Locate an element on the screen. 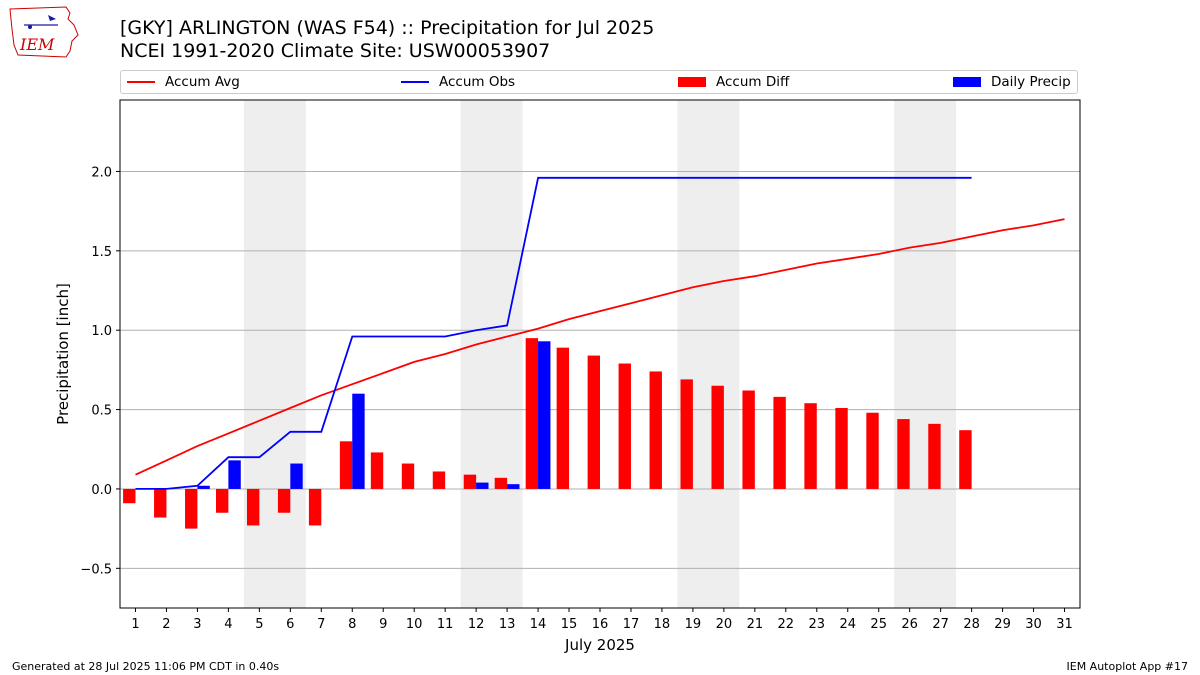  x-tick-label-5: 5 is located at coordinates (259, 624).